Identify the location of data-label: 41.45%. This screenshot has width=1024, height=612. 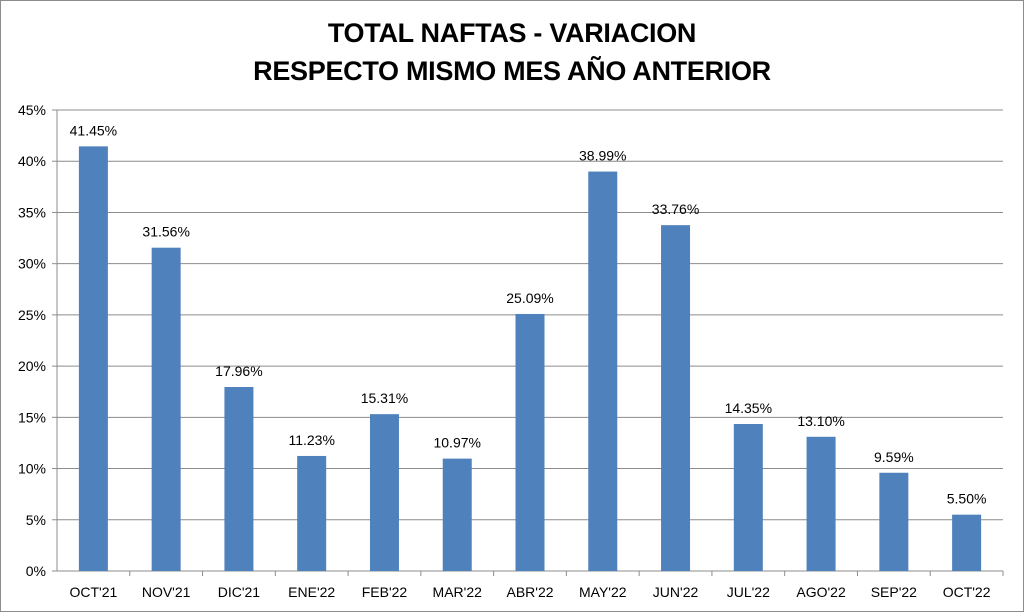
(93, 130).